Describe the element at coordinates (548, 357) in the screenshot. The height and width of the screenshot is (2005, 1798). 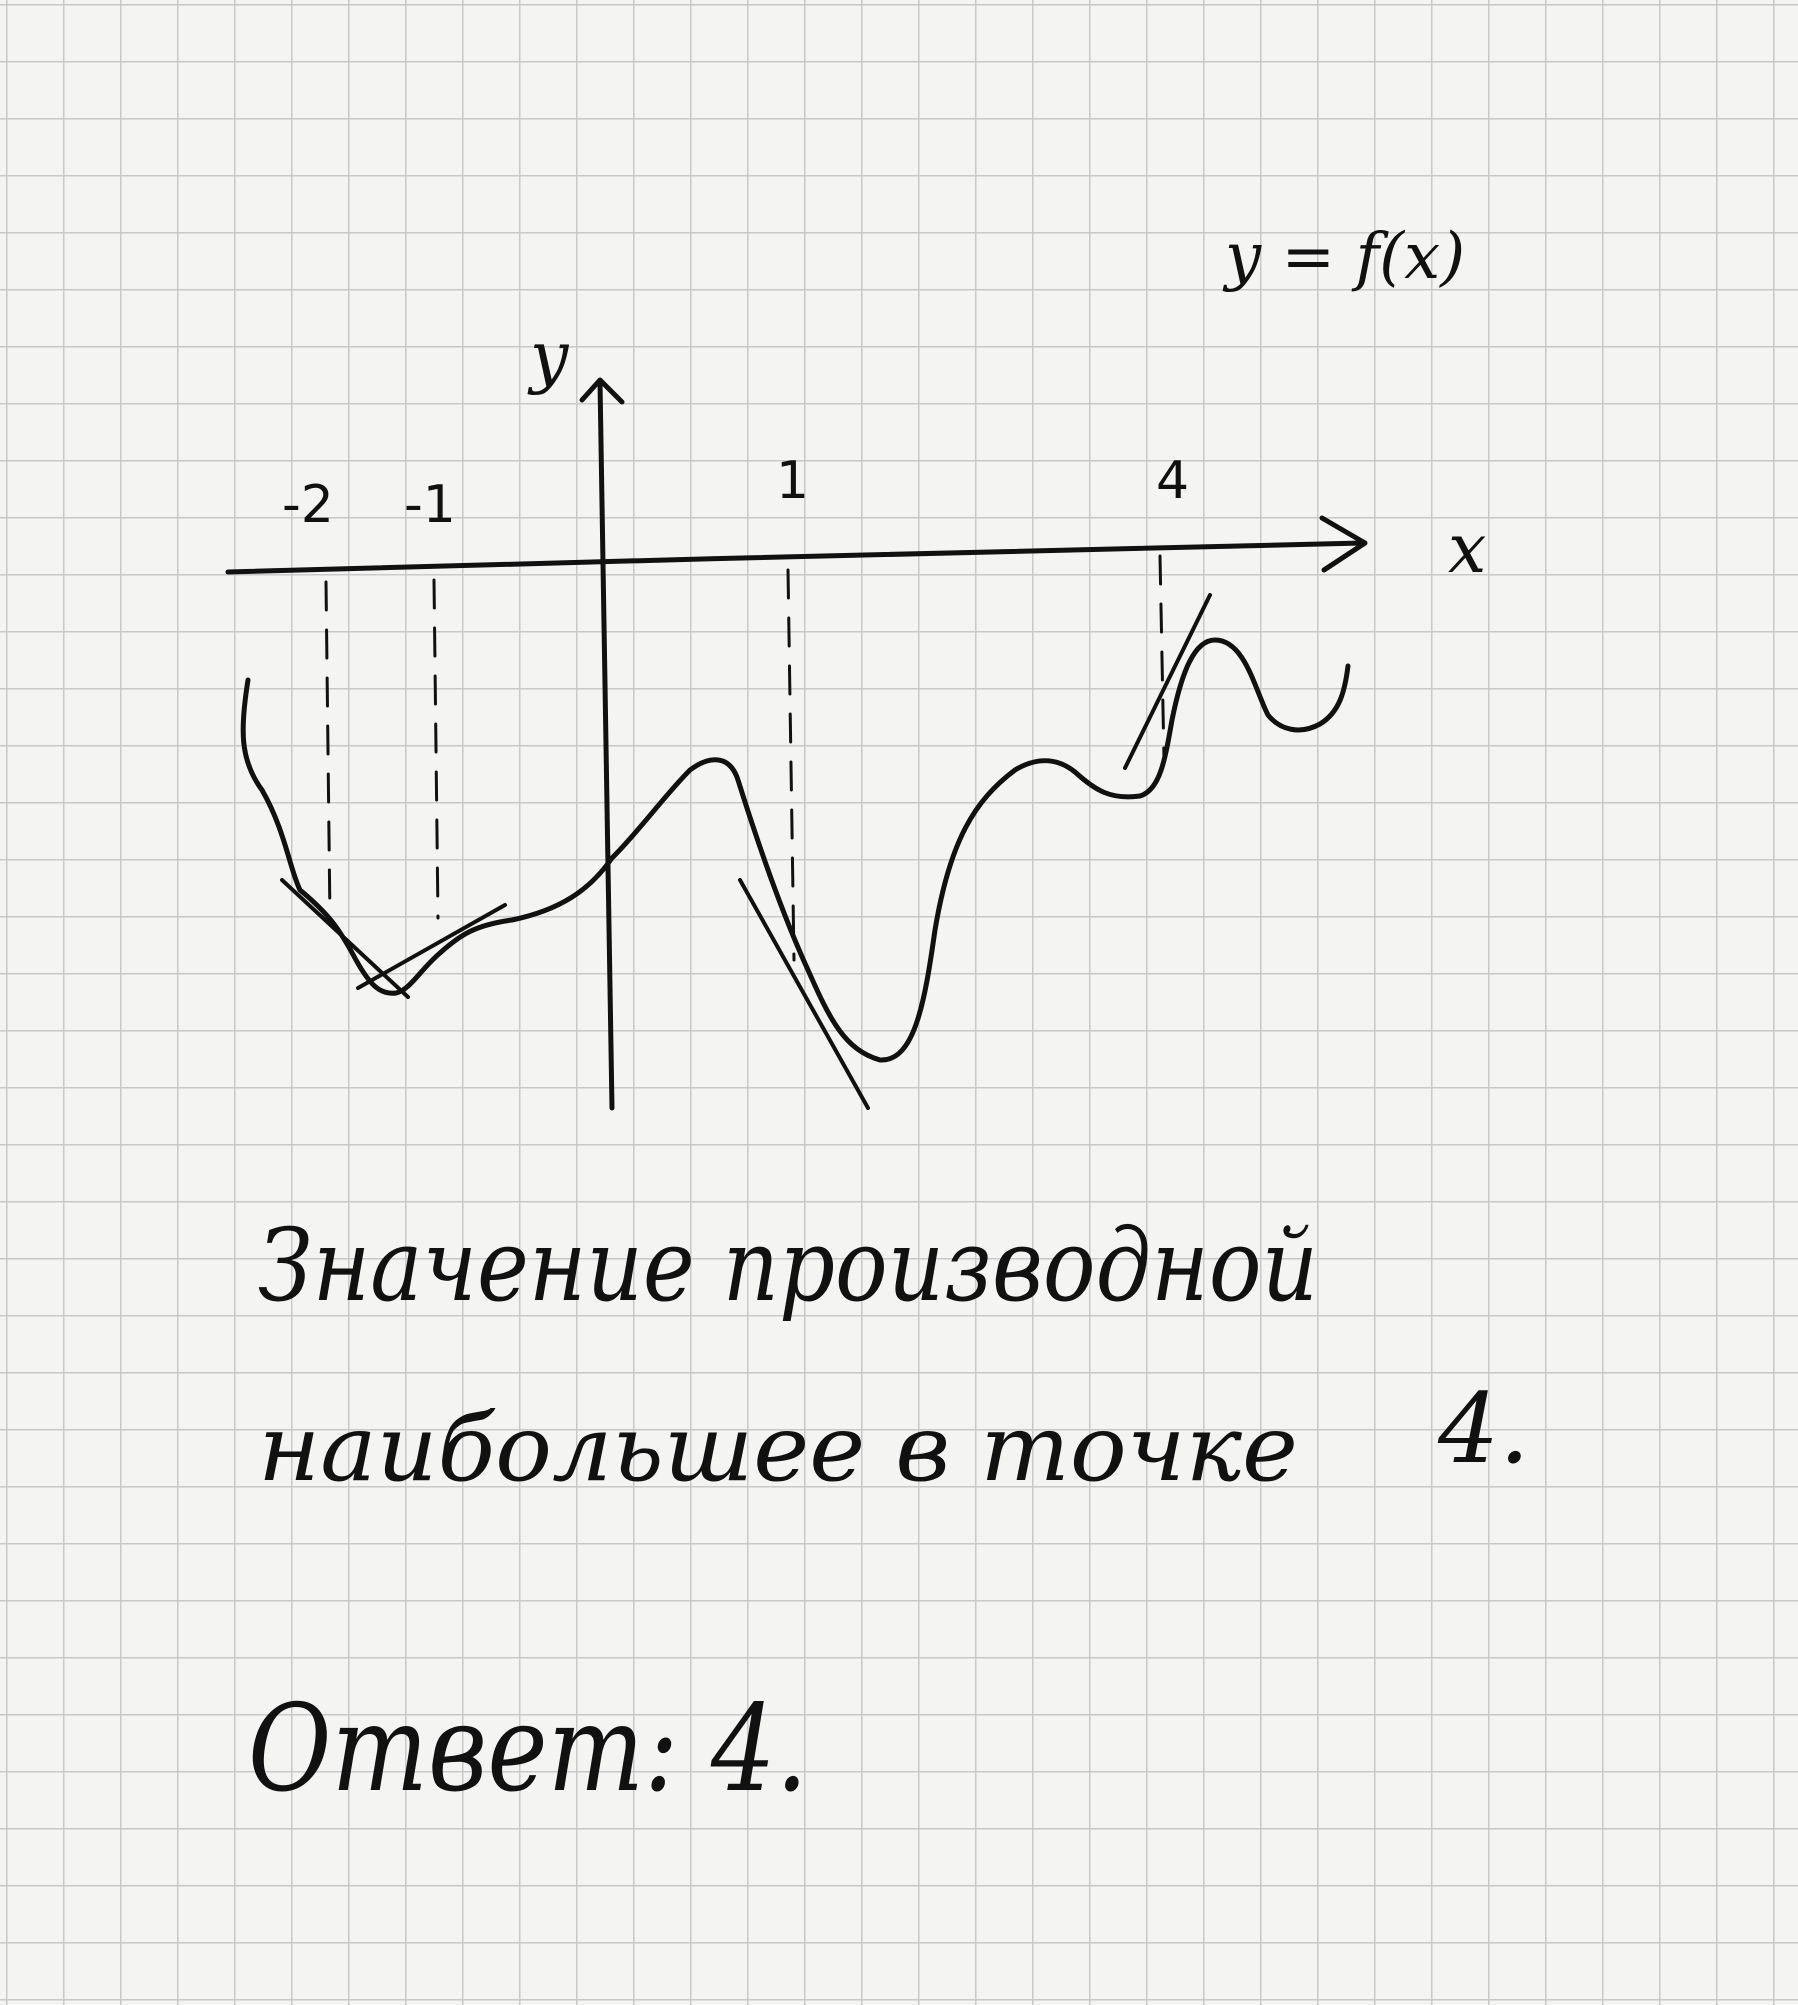
I see `y-axis-label: y` at that location.